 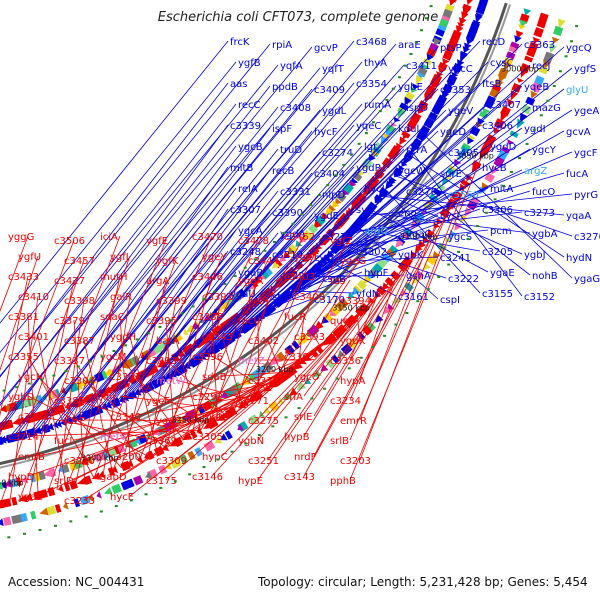 I want to click on gene-label: recD, so click(x=494, y=42).